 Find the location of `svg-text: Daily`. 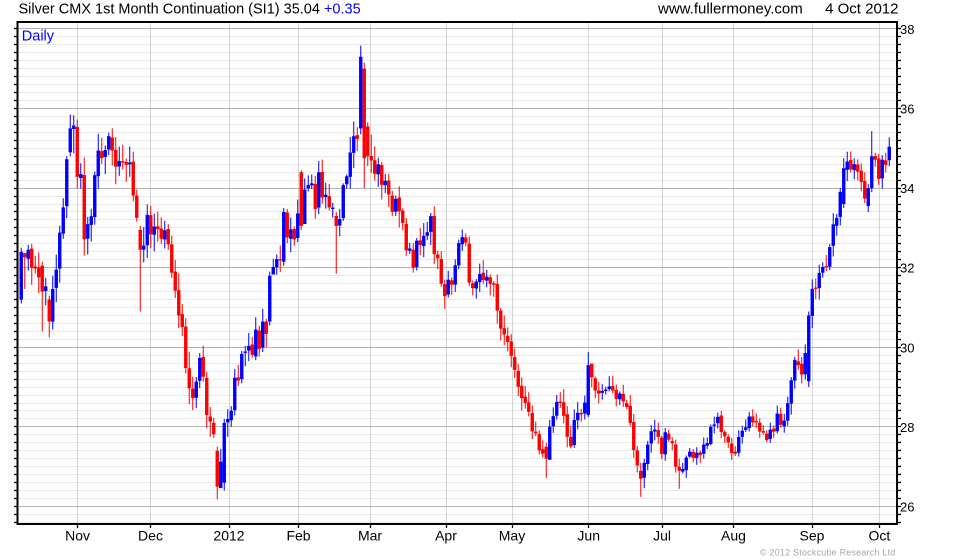

svg-text: Daily is located at coordinates (38, 37).